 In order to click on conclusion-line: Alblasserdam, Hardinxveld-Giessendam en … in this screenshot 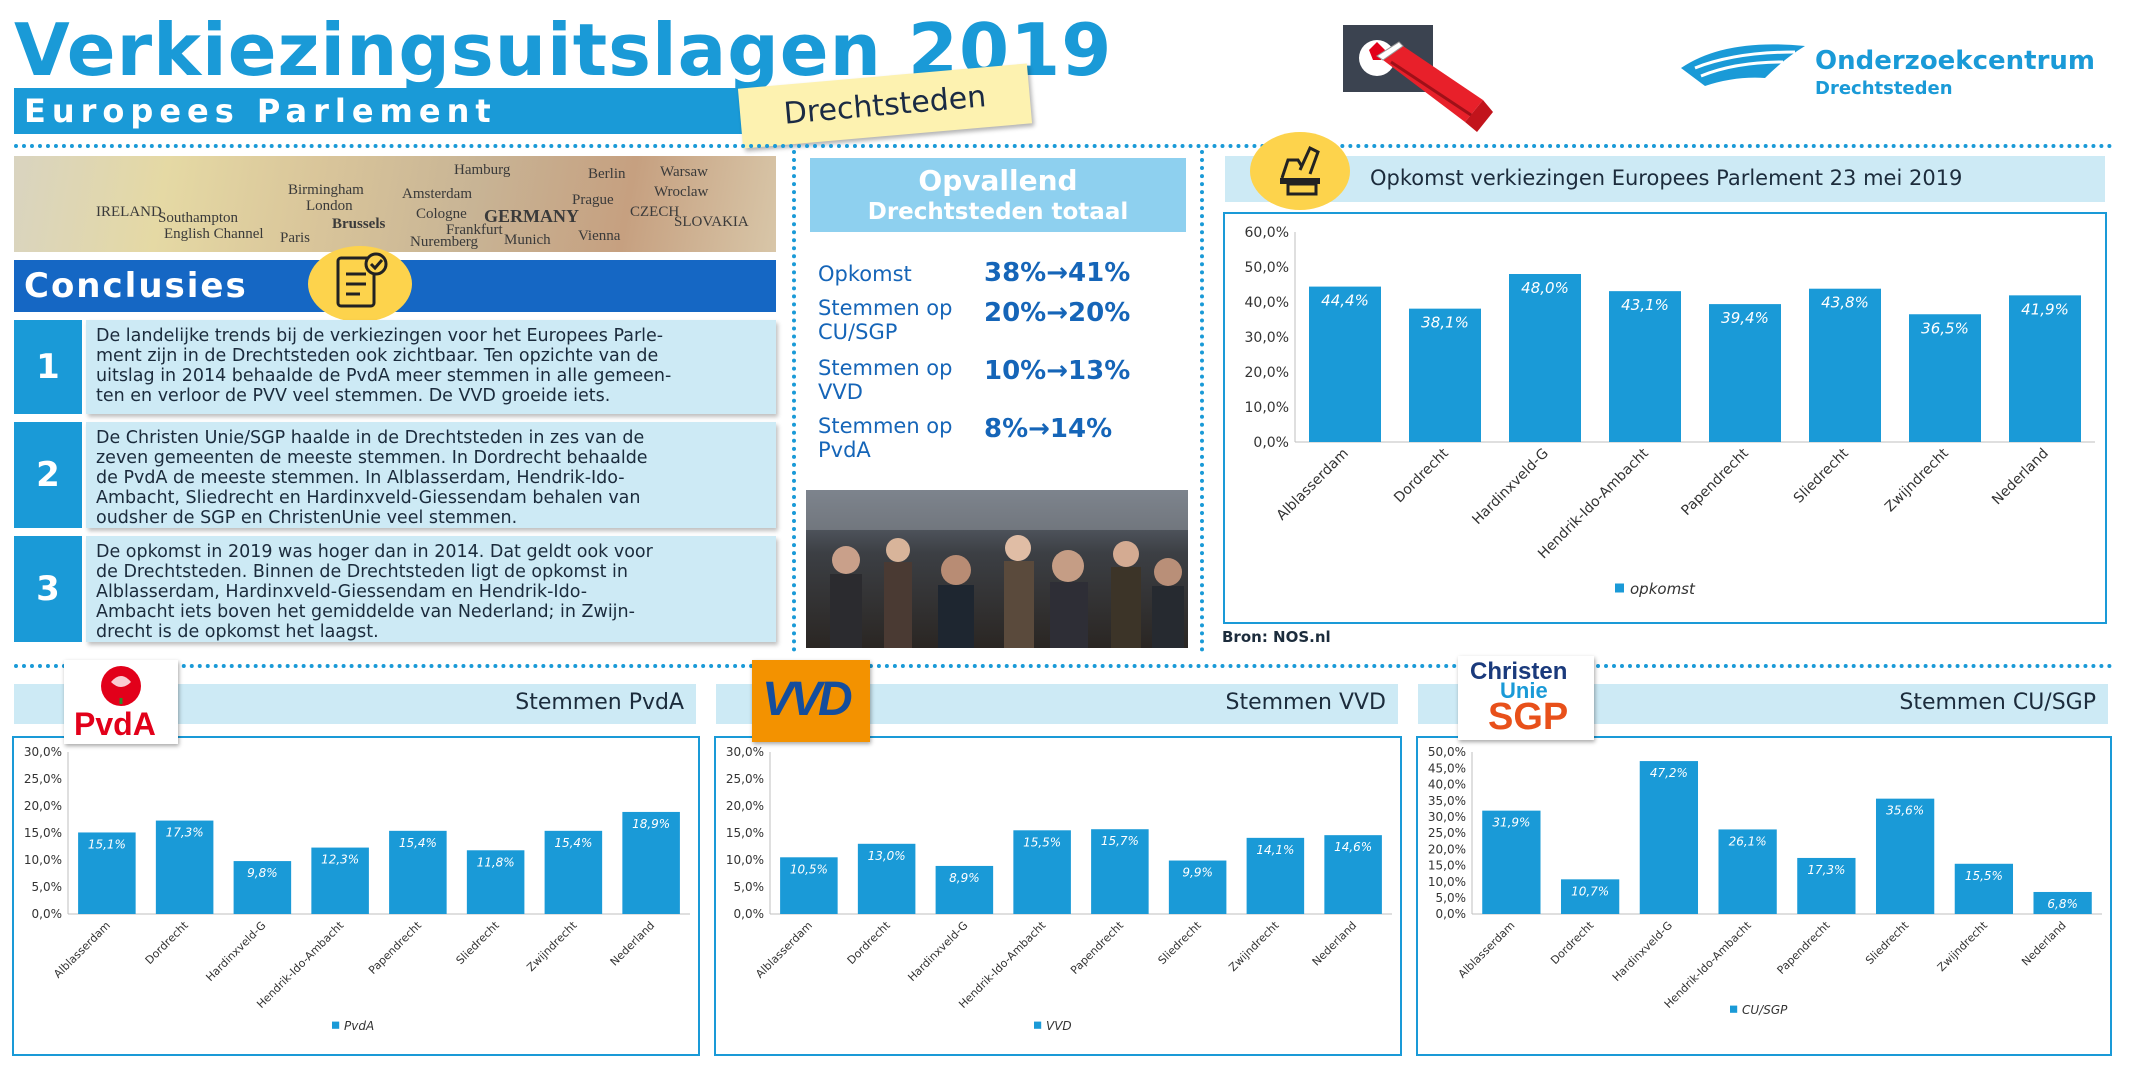, I will do `click(342, 592)`.